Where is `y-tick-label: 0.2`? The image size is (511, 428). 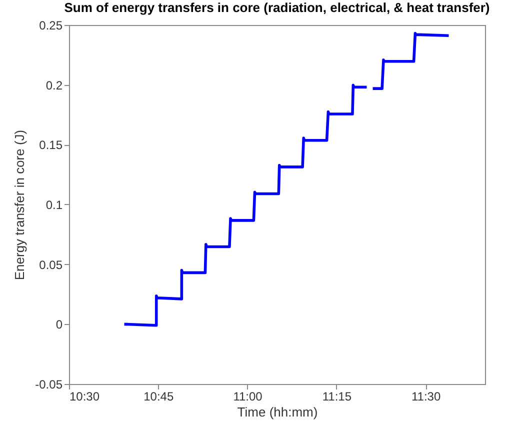
y-tick-label: 0.2 is located at coordinates (54, 85).